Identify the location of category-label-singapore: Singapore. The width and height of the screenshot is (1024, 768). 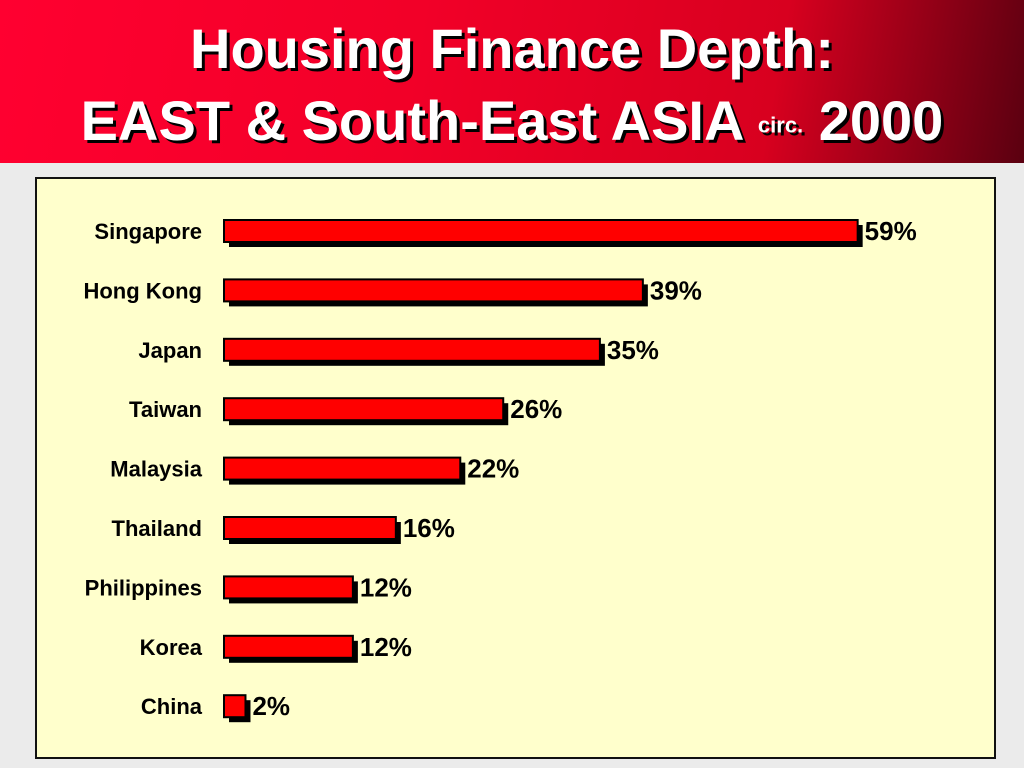
(148, 231).